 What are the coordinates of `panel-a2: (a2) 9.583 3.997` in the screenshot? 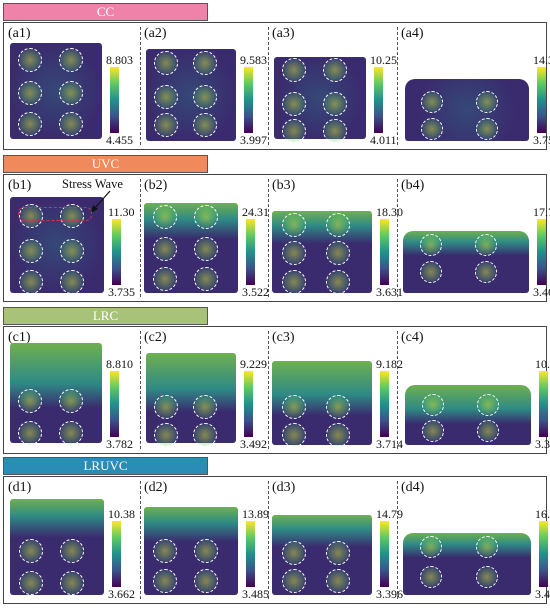 It's located at (204, 86).